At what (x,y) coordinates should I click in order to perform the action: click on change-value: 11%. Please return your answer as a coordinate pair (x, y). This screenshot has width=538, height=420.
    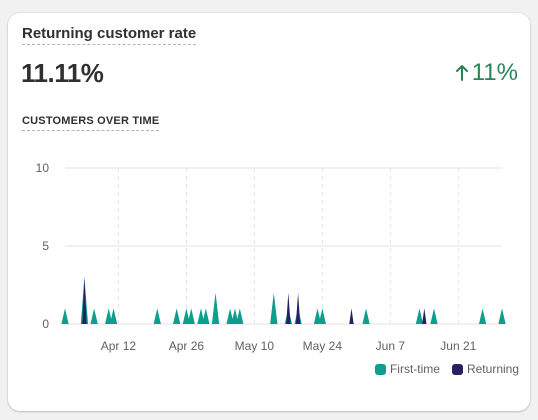
    Looking at the image, I should click on (494, 72).